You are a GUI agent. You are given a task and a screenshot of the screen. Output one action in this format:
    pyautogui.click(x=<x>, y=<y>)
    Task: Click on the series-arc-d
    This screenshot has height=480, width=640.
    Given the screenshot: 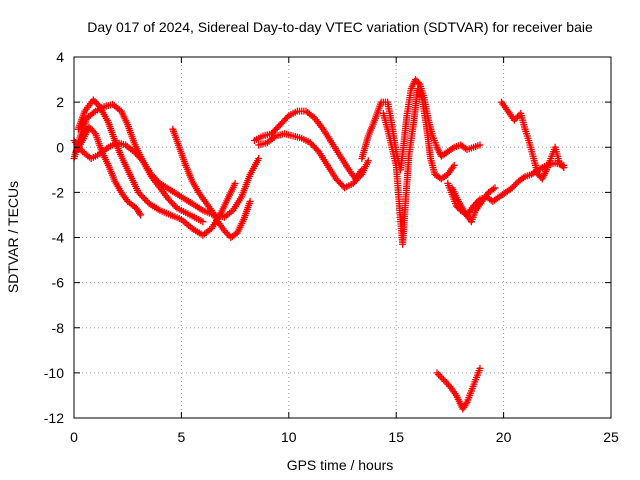 What is the action you would take?
    pyautogui.click(x=138, y=181)
    